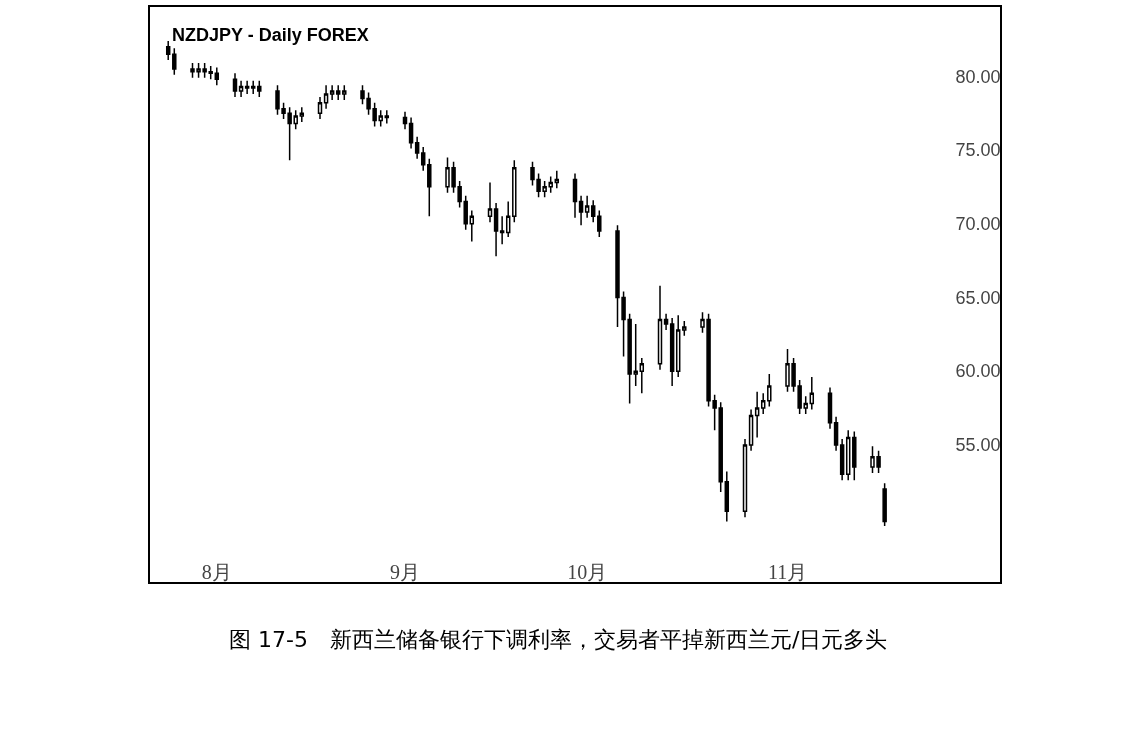  I want to click on x-tick-label: 8月, so click(216, 572).